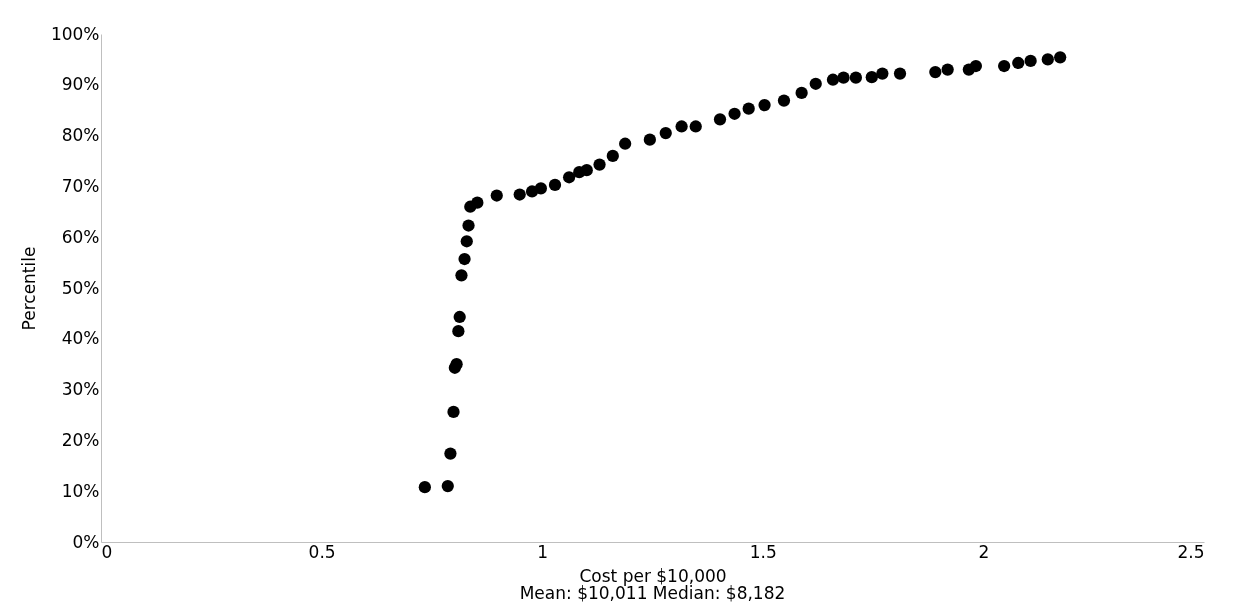 This screenshot has width=1244, height=612. Describe the element at coordinates (1191, 551) in the screenshot. I see `x-tick-label: 2.5` at that location.